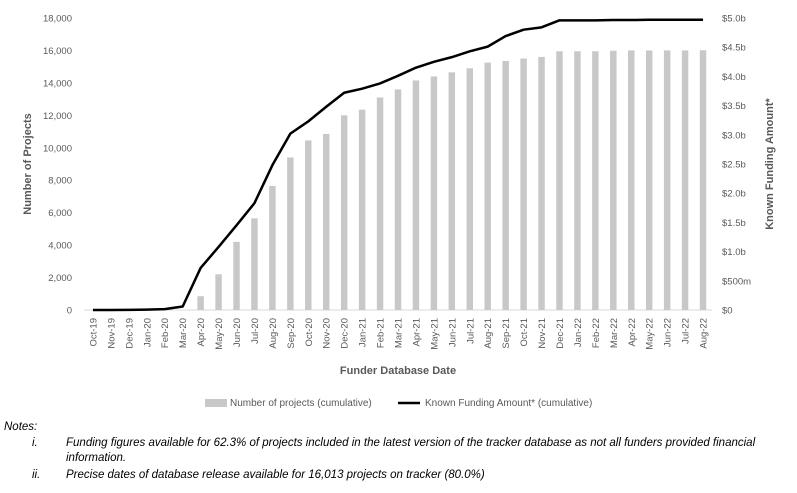  What do you see at coordinates (327, 333) in the screenshot?
I see `x-tick-label: Nov-20` at bounding box center [327, 333].